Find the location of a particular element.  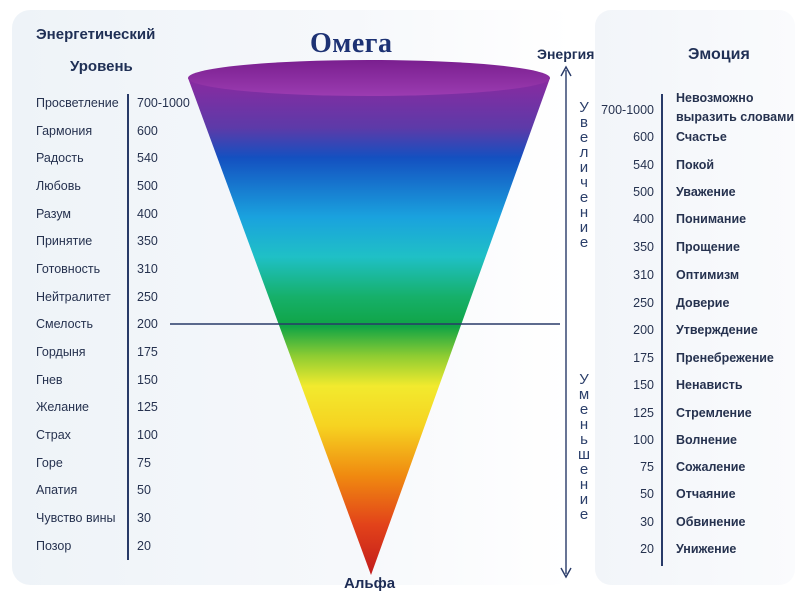

emotion-name: Прощение is located at coordinates (708, 247).